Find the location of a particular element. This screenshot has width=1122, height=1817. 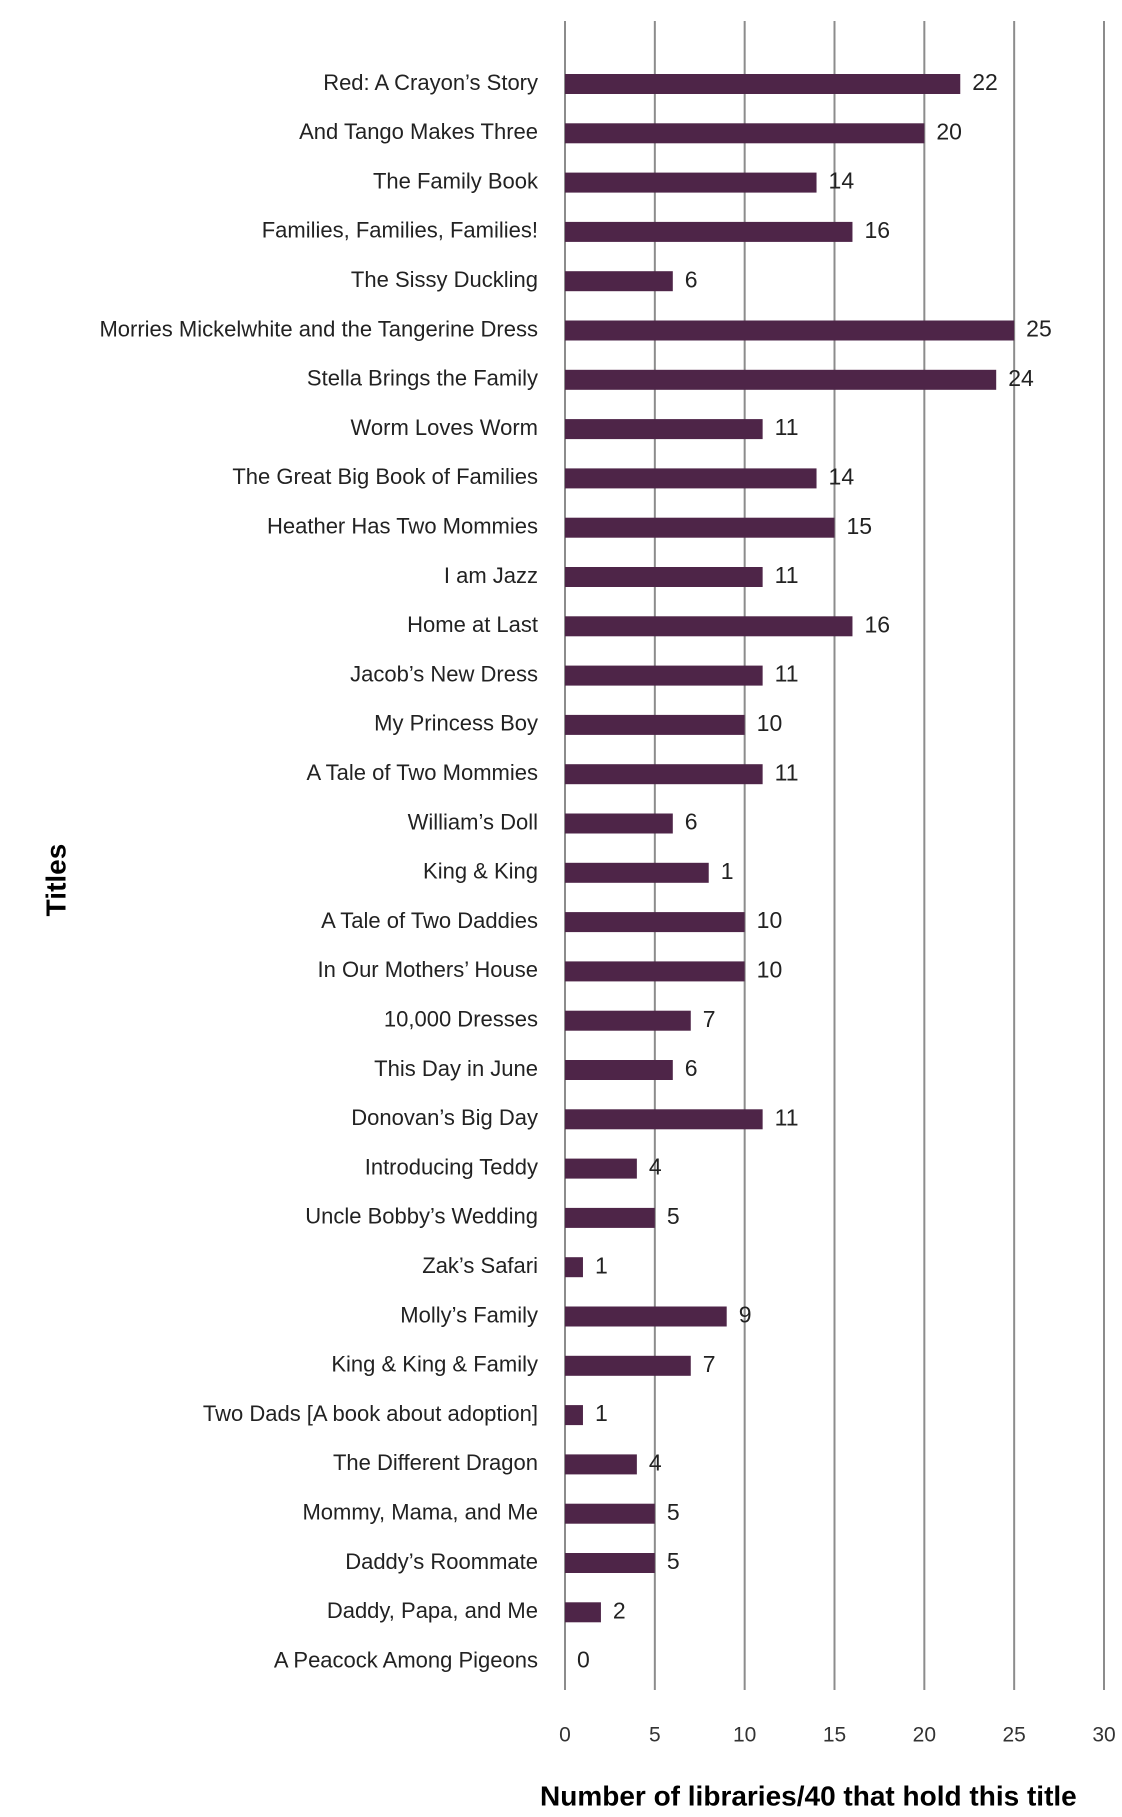

category-label: Two Dads [A book about adoption] is located at coordinates (370, 1413).